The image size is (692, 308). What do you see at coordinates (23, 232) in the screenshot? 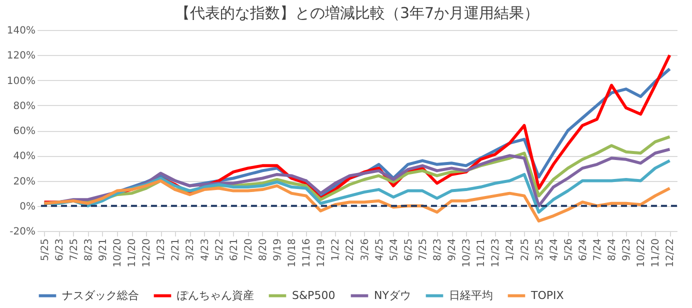
I see `y-tick-label: -20%` at bounding box center [23, 232].